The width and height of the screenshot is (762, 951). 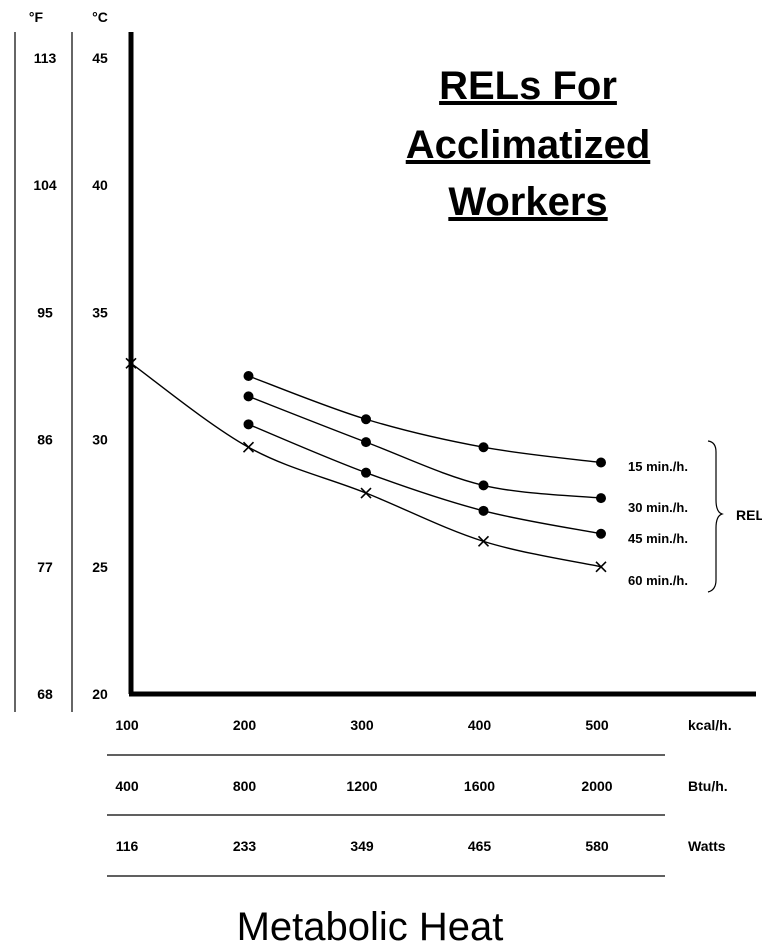 I want to click on x-scale-unit-label: Watts, so click(x=707, y=846).